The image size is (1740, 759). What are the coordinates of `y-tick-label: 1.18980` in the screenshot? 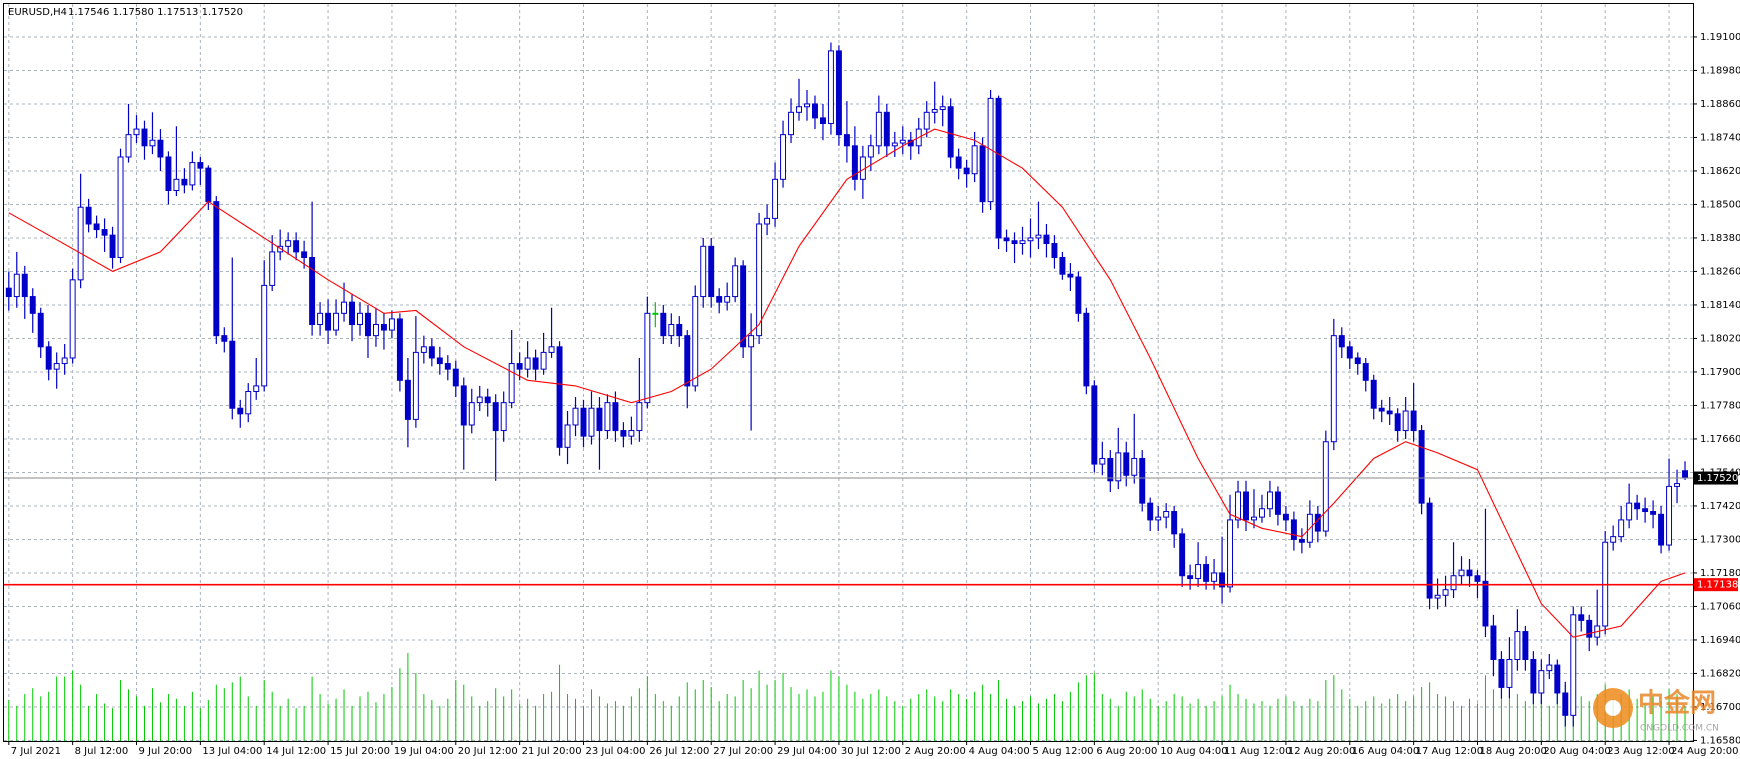 It's located at (1720, 70).